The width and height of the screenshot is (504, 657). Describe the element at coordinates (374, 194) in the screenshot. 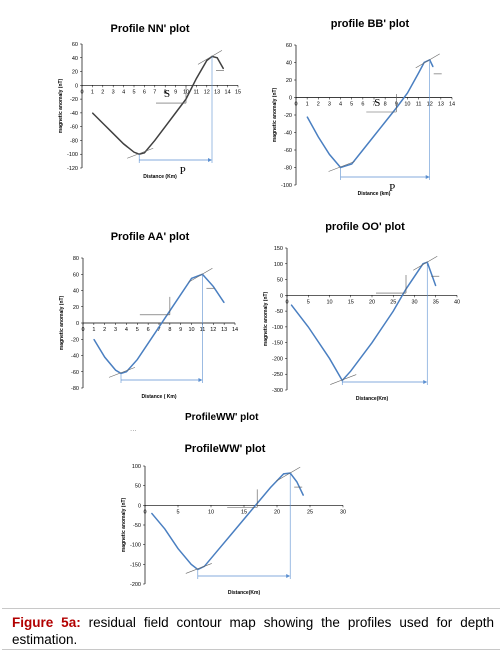

I see `x-axis-label: Distance (km)` at that location.